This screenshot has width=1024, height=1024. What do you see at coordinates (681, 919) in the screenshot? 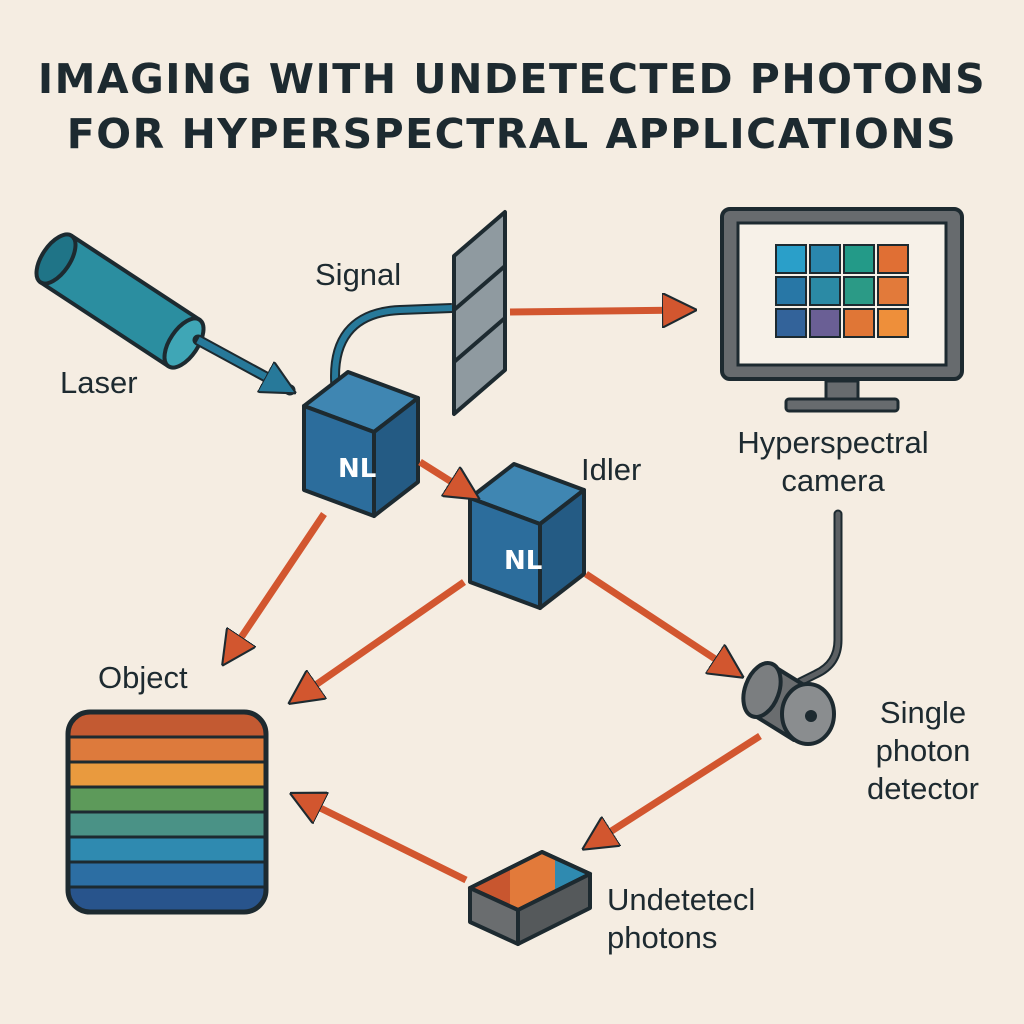
I see `undetected-photons-label: Undetetecl photons` at bounding box center [681, 919].